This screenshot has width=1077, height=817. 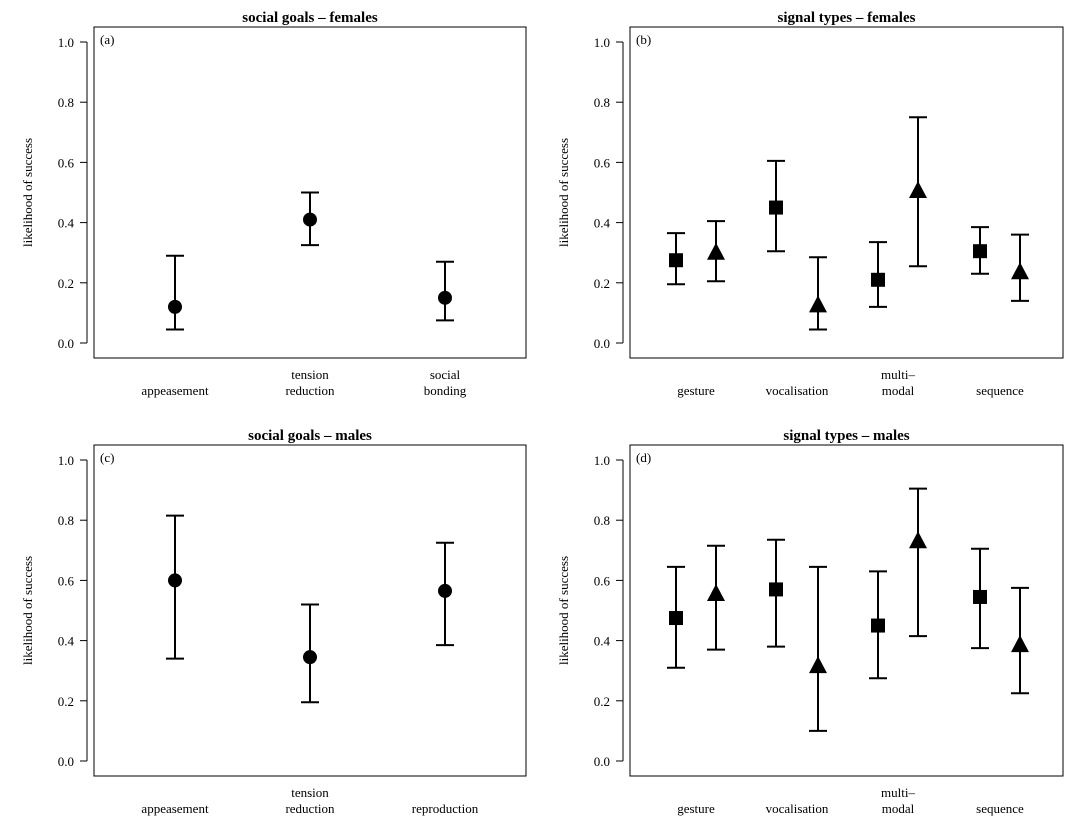 I want to click on panel-label: (c), so click(x=107, y=457).